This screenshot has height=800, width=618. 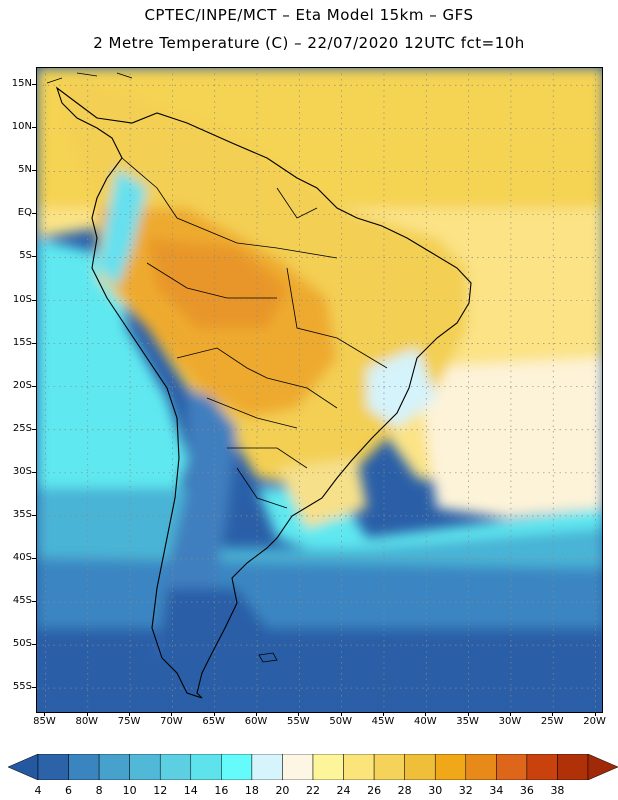 I want to click on colorbar-level-label: 38, so click(x=557, y=790).